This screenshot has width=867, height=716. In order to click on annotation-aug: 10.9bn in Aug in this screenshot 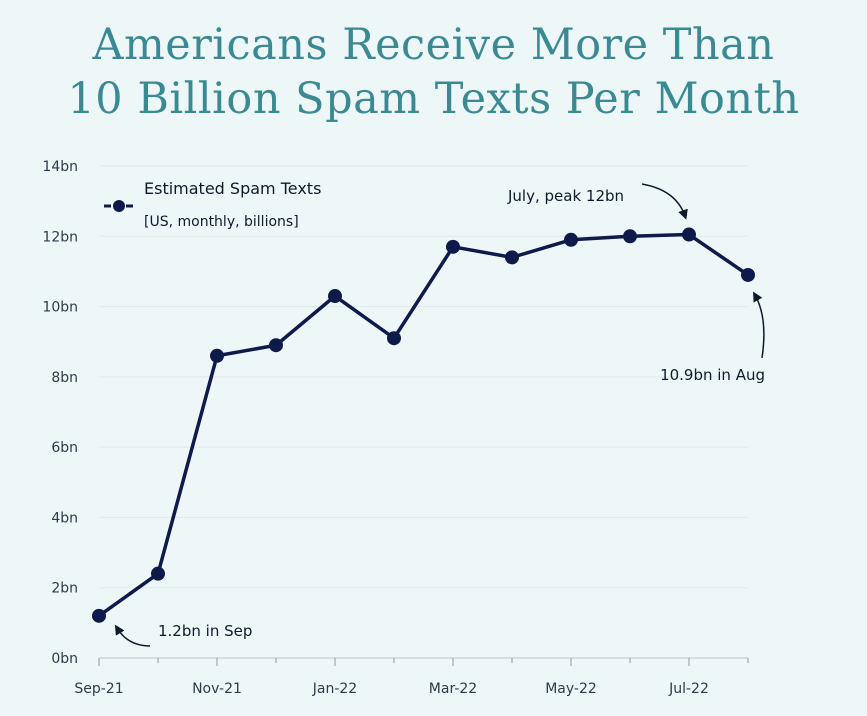, I will do `click(712, 375)`.